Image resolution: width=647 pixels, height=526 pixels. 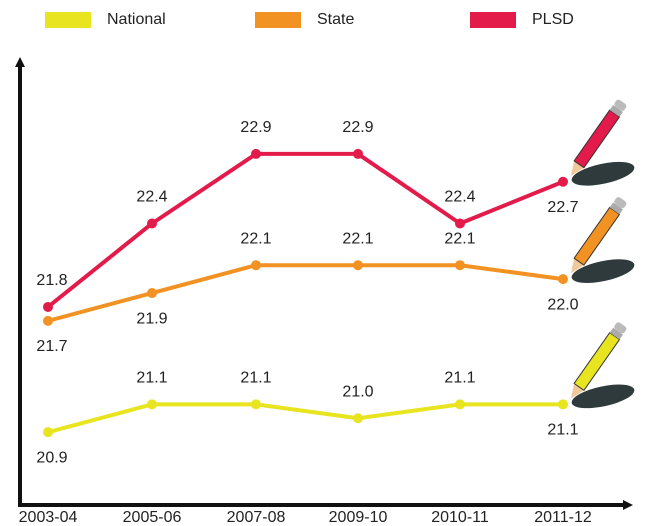 I want to click on decorations, so click(x=603, y=254).